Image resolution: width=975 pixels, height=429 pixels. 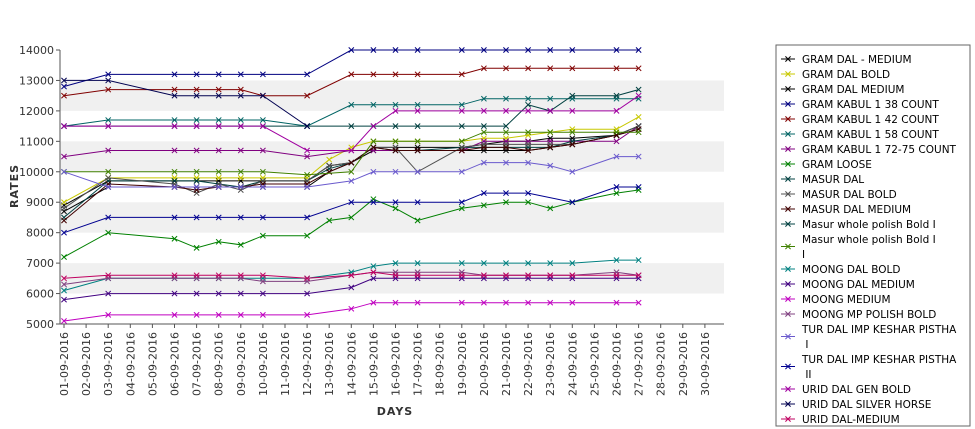 What do you see at coordinates (197, 364) in the screenshot?
I see `x-tick-label: 07-09-2016` at bounding box center [197, 364].